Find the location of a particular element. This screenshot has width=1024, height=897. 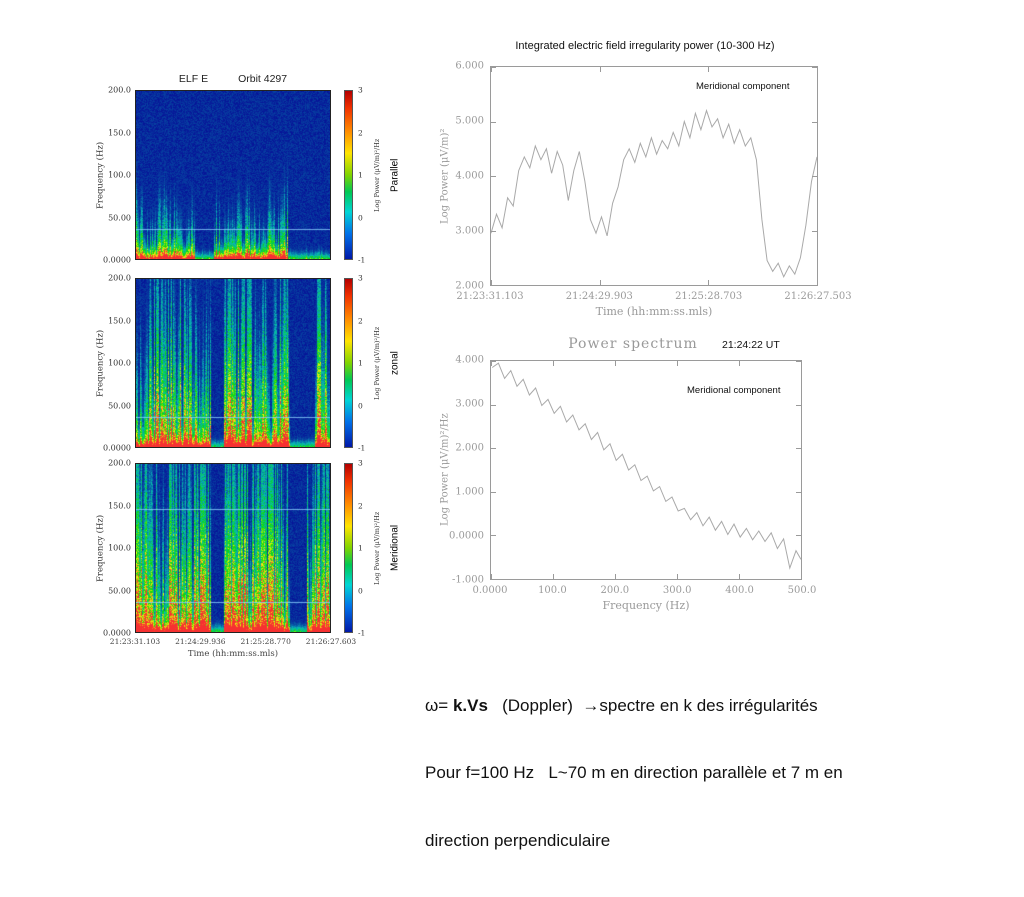

integrated-power-ylabel: Log Power (μV/m)² is located at coordinates (445, 176).